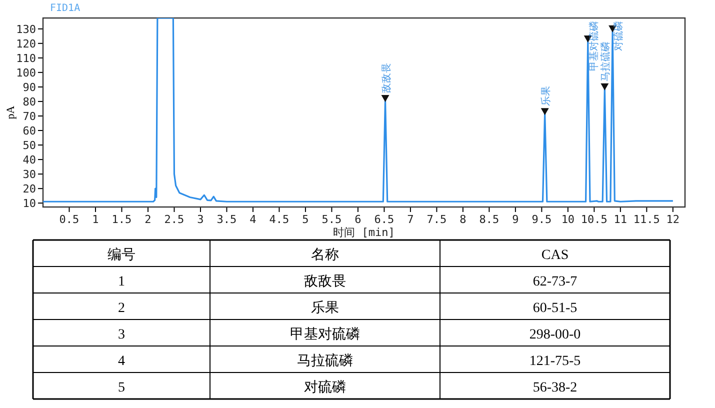  I want to click on x-tick-label: 9, so click(515, 219).